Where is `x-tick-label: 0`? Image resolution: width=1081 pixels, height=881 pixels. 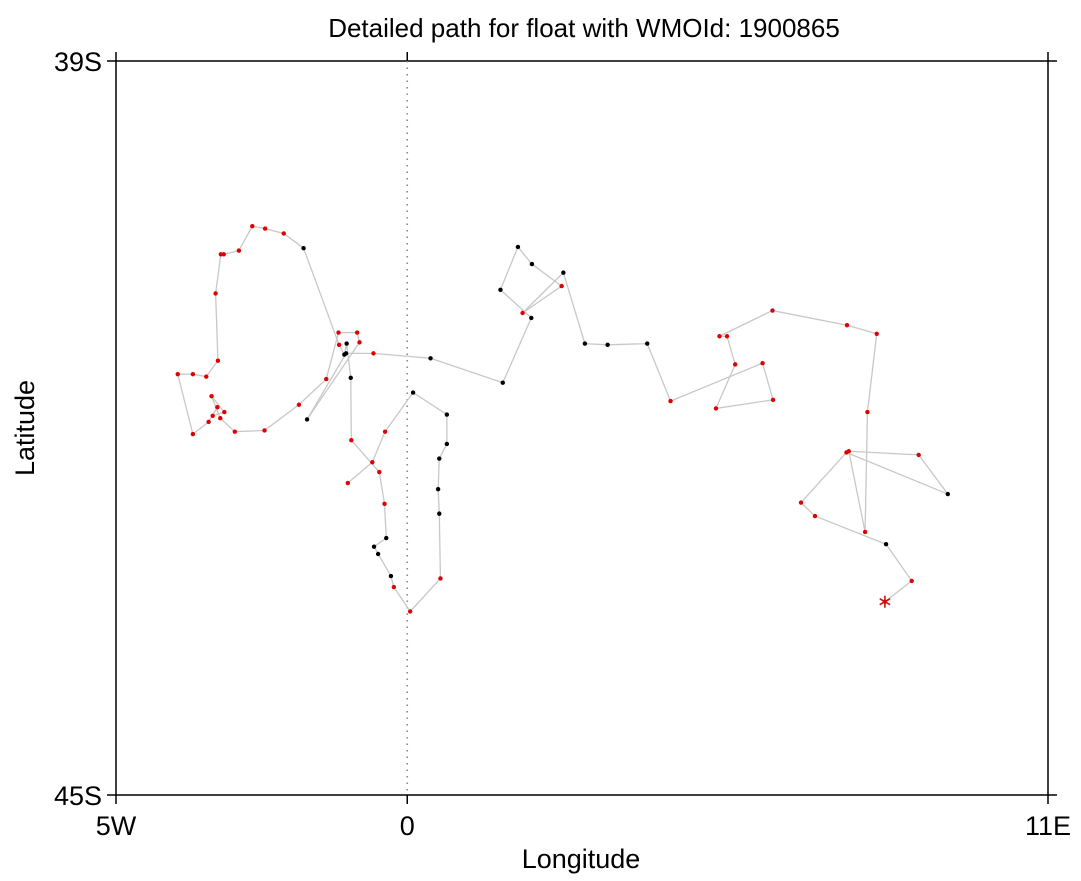
x-tick-label: 0 is located at coordinates (407, 826).